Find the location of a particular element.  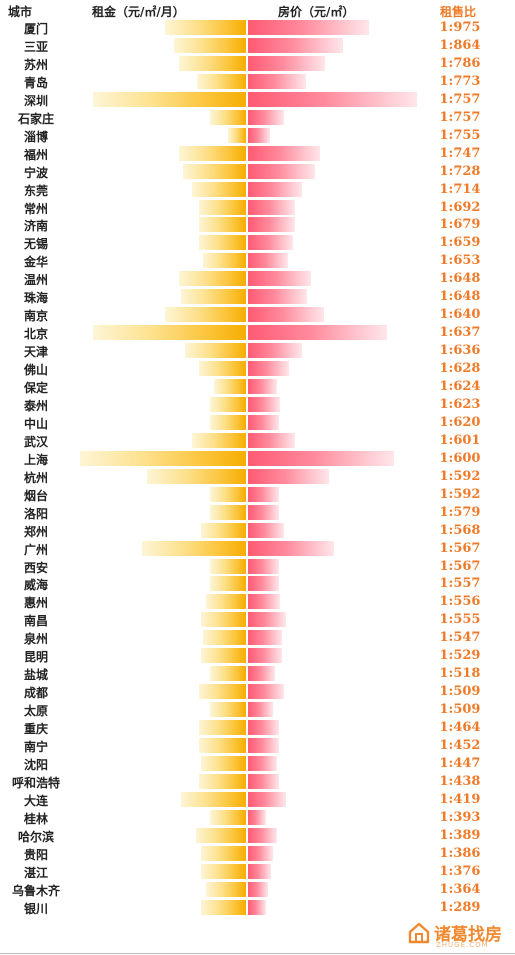

city-label: 三亚 is located at coordinates (35, 46).